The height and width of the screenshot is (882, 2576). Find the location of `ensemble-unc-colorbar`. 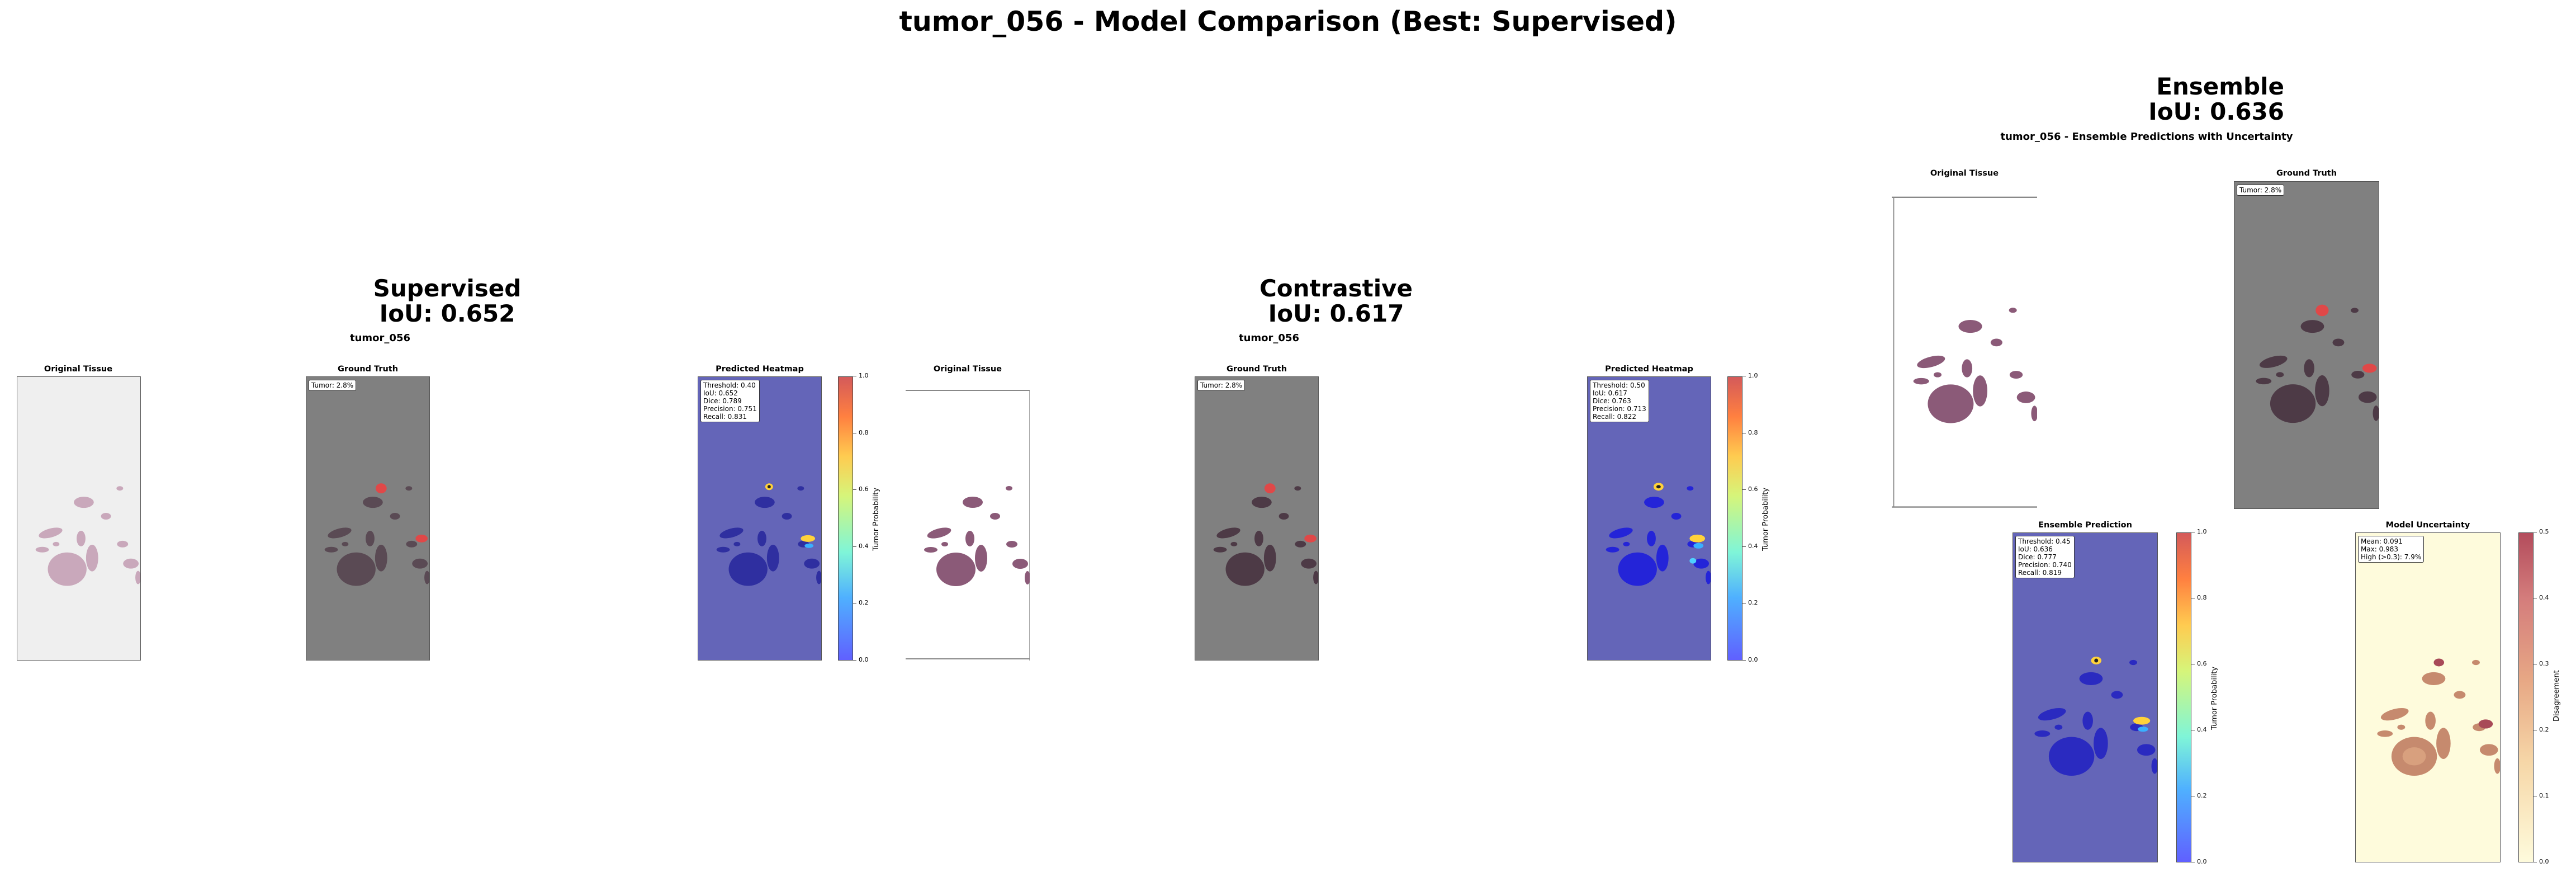

ensemble-unc-colorbar is located at coordinates (2526, 697).